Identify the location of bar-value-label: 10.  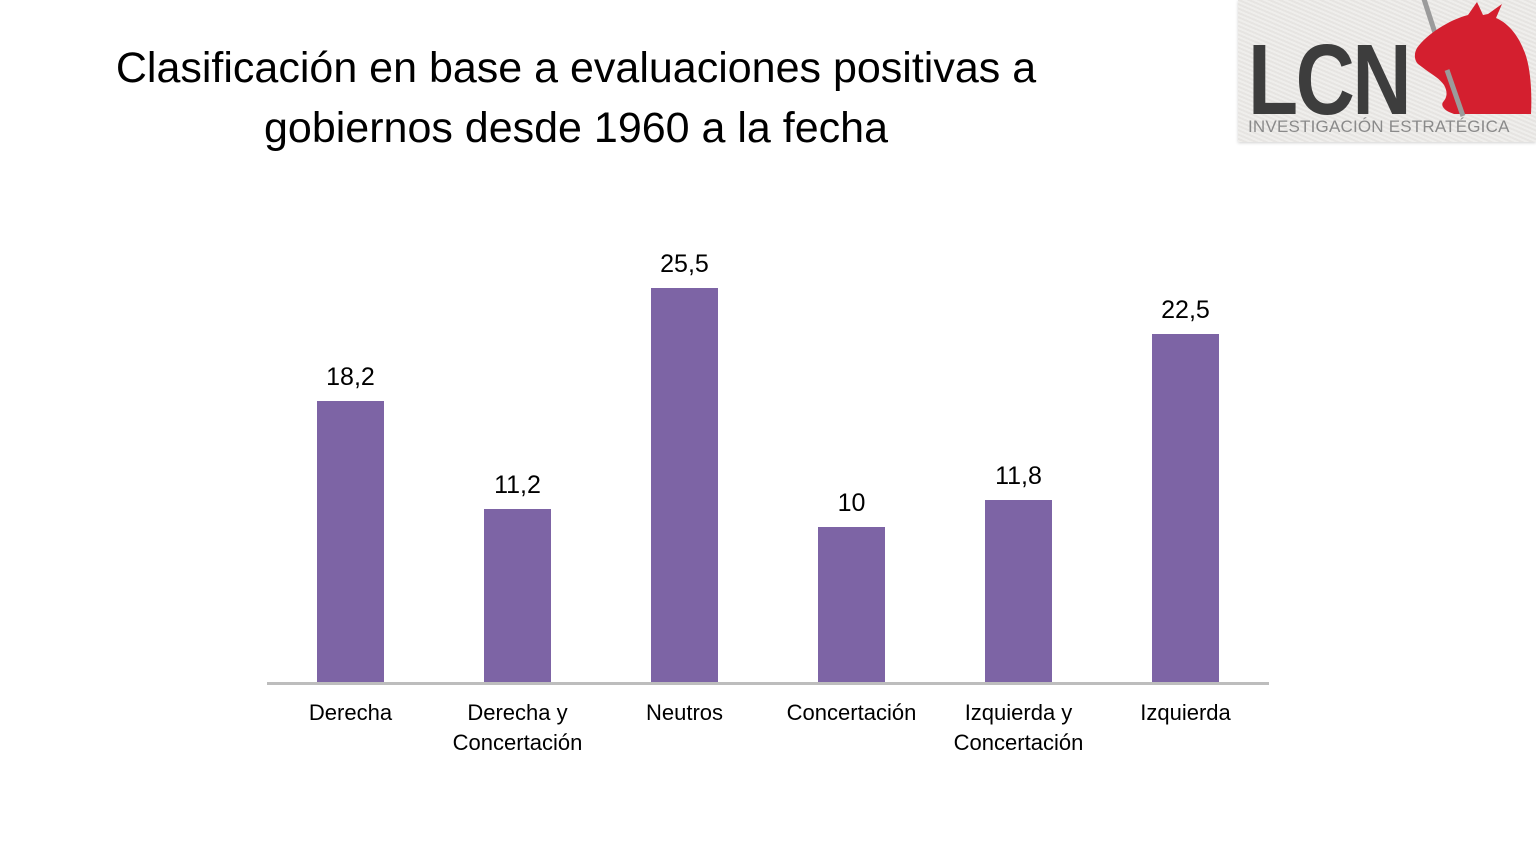
(851, 503).